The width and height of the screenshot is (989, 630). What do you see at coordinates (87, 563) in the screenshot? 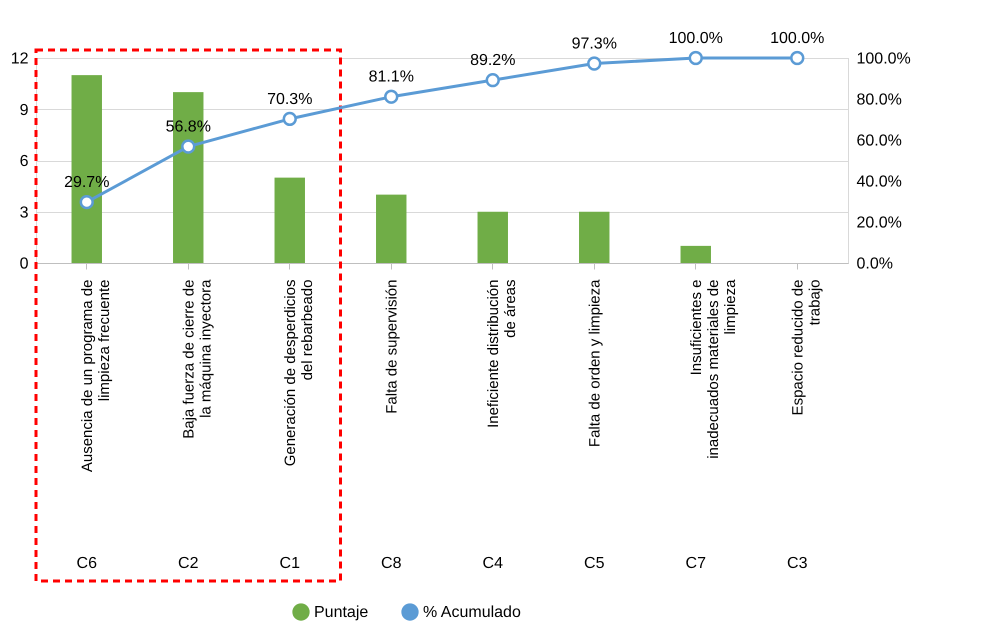
I see `text: C6` at bounding box center [87, 563].